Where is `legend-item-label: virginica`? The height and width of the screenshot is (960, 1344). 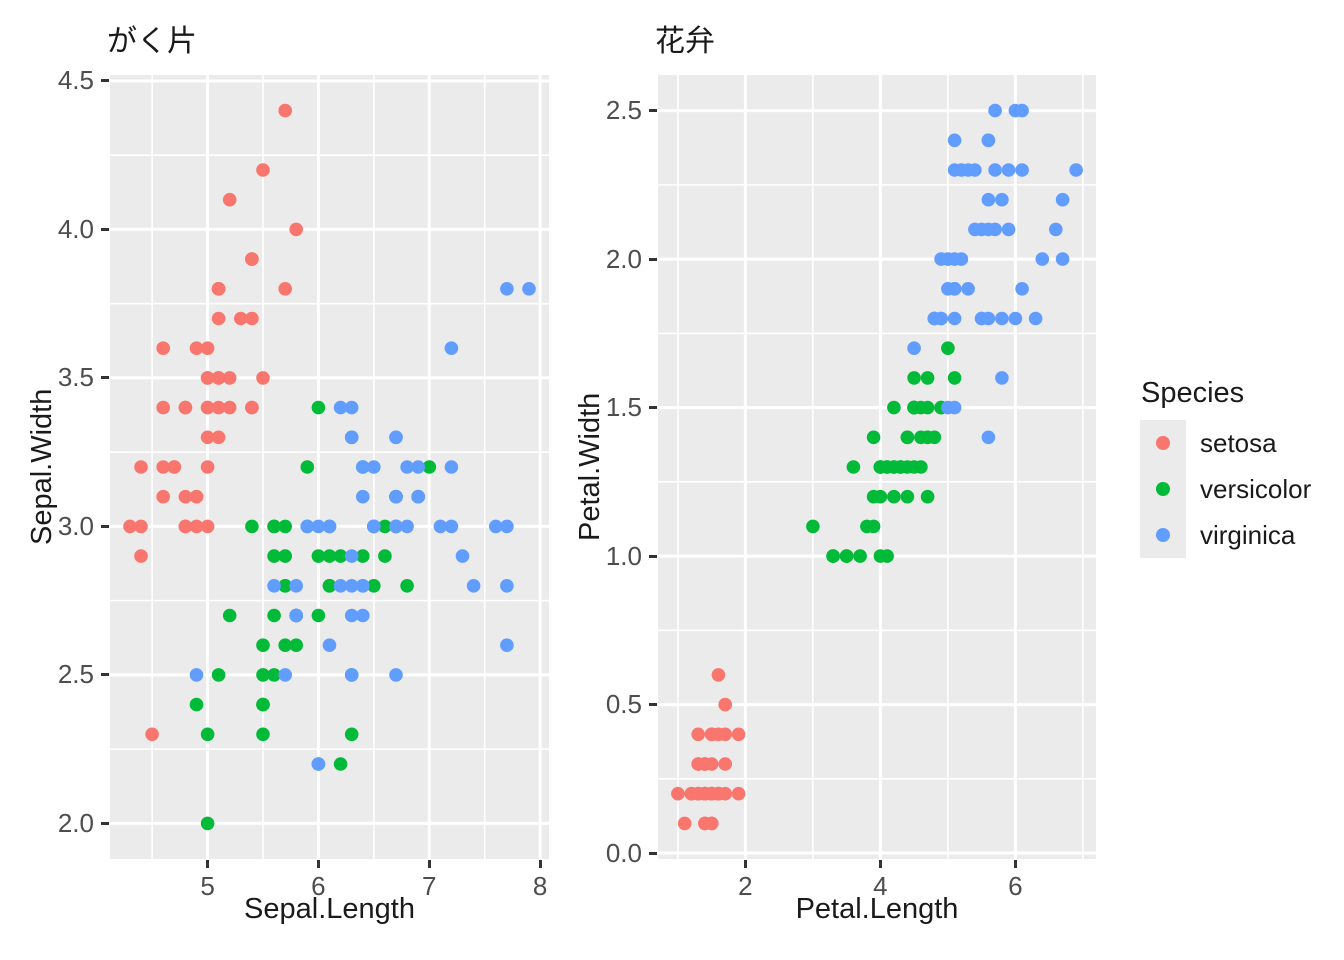
legend-item-label: virginica is located at coordinates (1248, 534).